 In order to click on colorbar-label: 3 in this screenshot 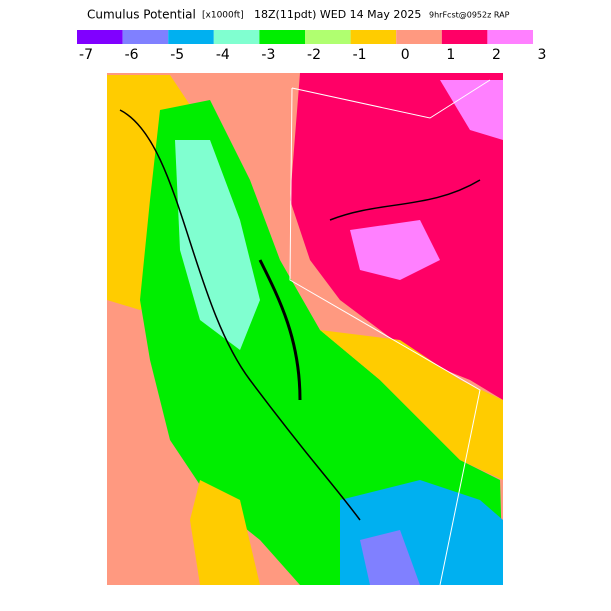, I will do `click(542, 55)`.